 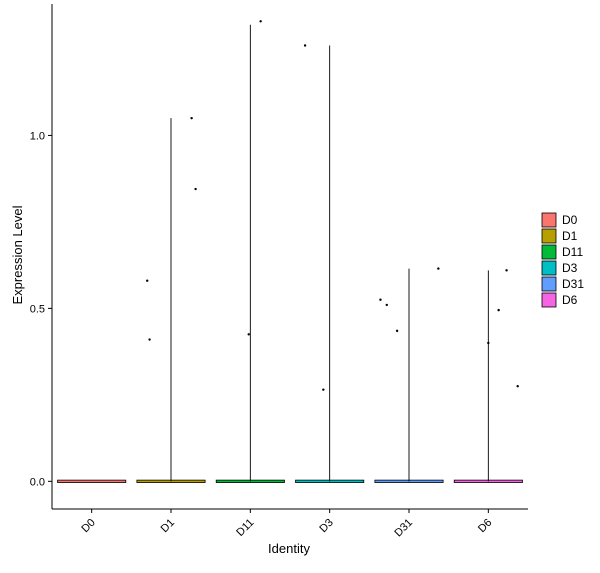 What do you see at coordinates (549, 252) in the screenshot?
I see `legend-key-D11` at bounding box center [549, 252].